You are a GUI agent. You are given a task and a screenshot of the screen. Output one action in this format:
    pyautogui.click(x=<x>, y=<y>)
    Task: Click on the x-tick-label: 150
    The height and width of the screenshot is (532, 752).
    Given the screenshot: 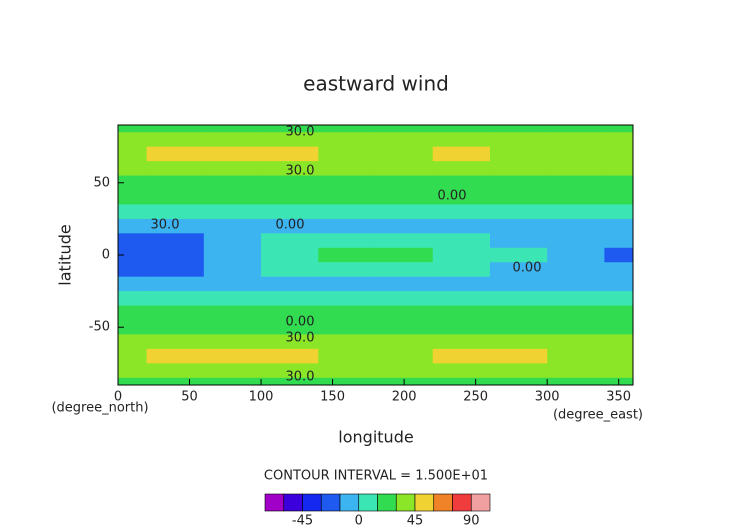 What is the action you would take?
    pyautogui.click(x=332, y=397)
    